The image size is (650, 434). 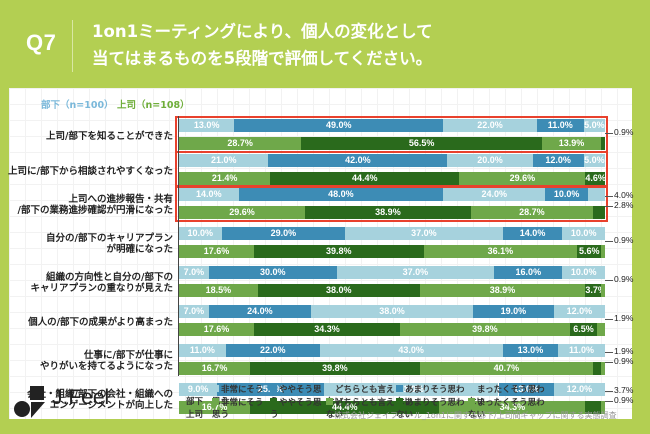 What do you see at coordinates (432, 395) in the screenshot?
I see `legend-item-sub: あまりそう思わない` at bounding box center [432, 395].